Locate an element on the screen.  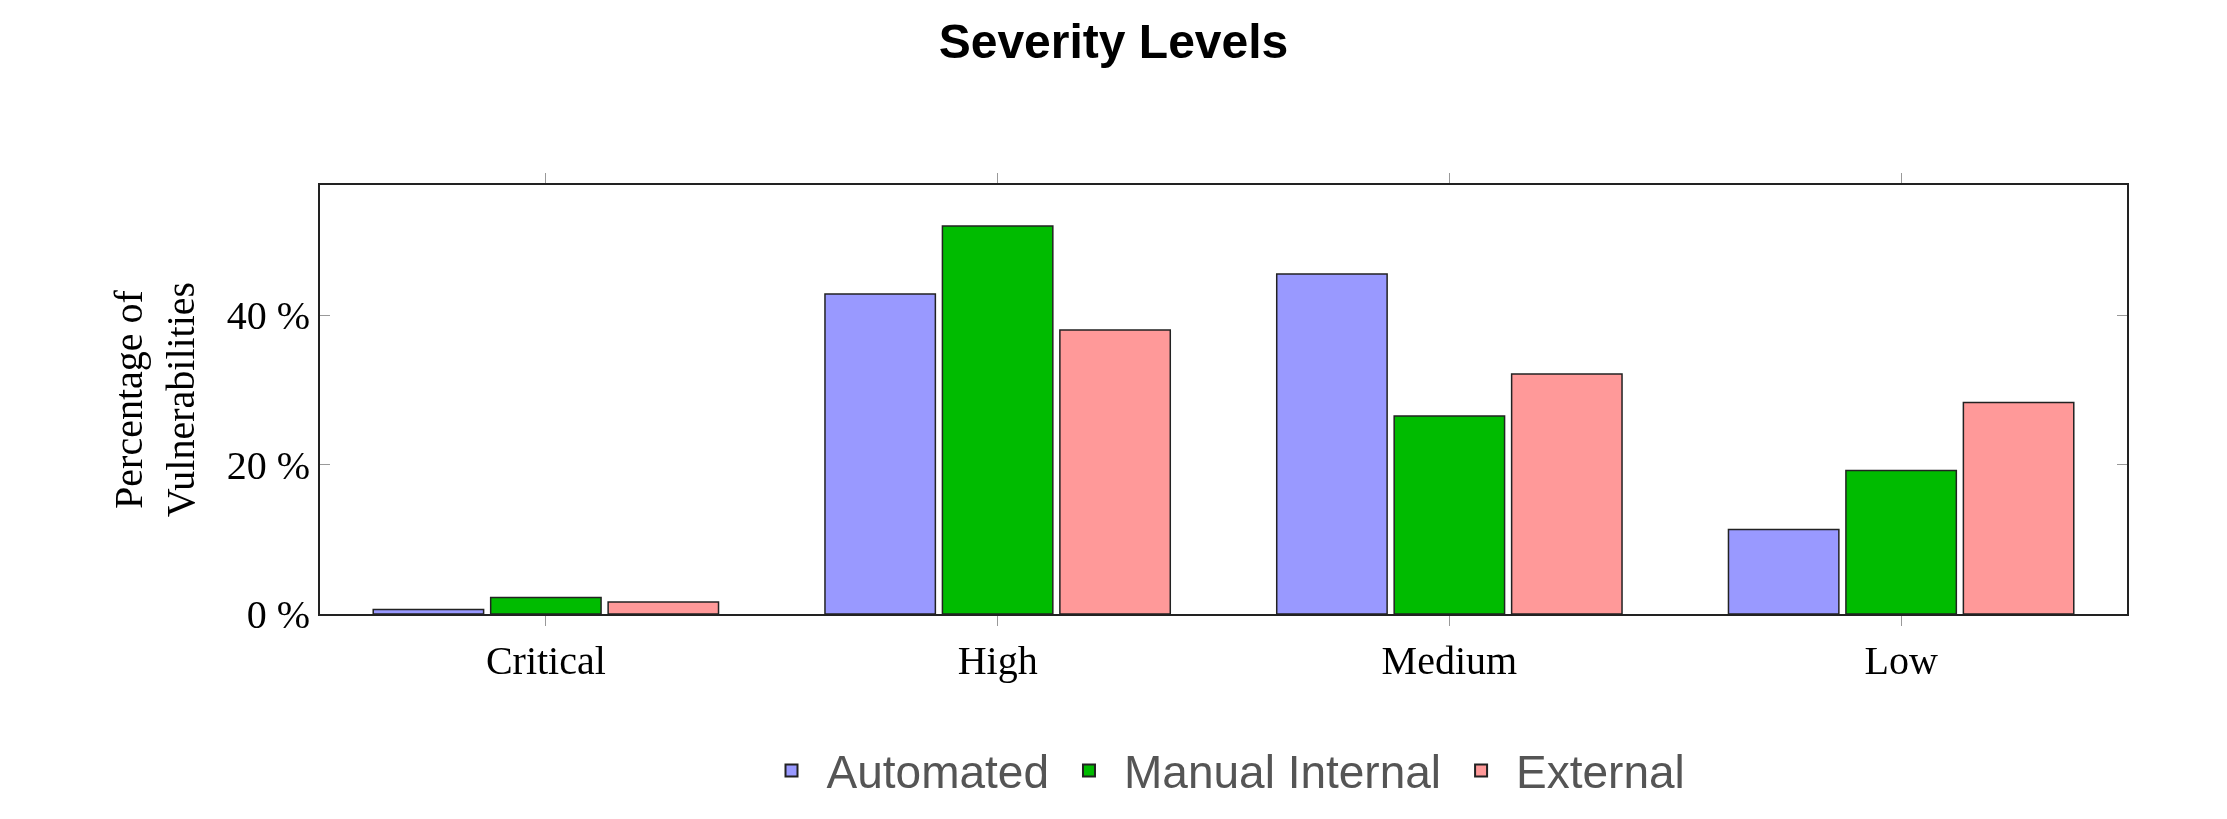
x-tick-label: Critical is located at coordinates (545, 660).